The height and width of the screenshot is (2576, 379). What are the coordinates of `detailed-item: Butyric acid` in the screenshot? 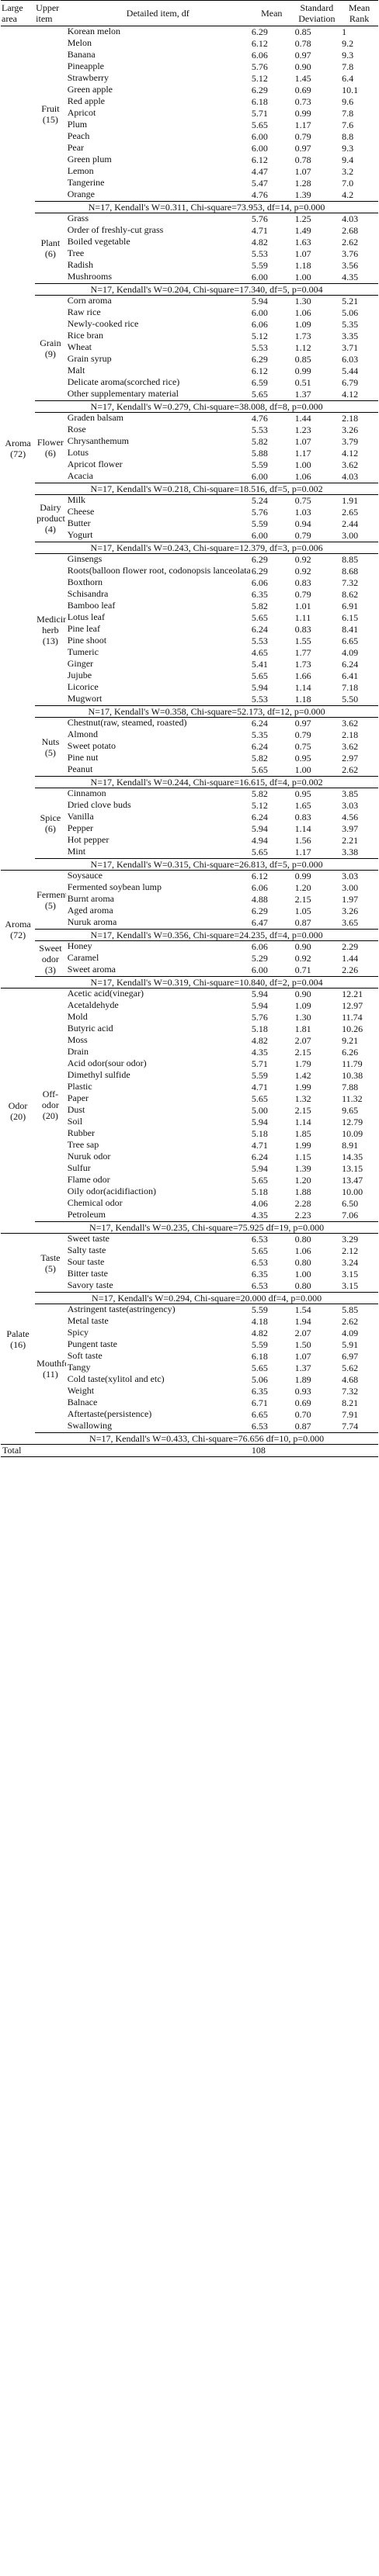 It's located at (90, 1028).